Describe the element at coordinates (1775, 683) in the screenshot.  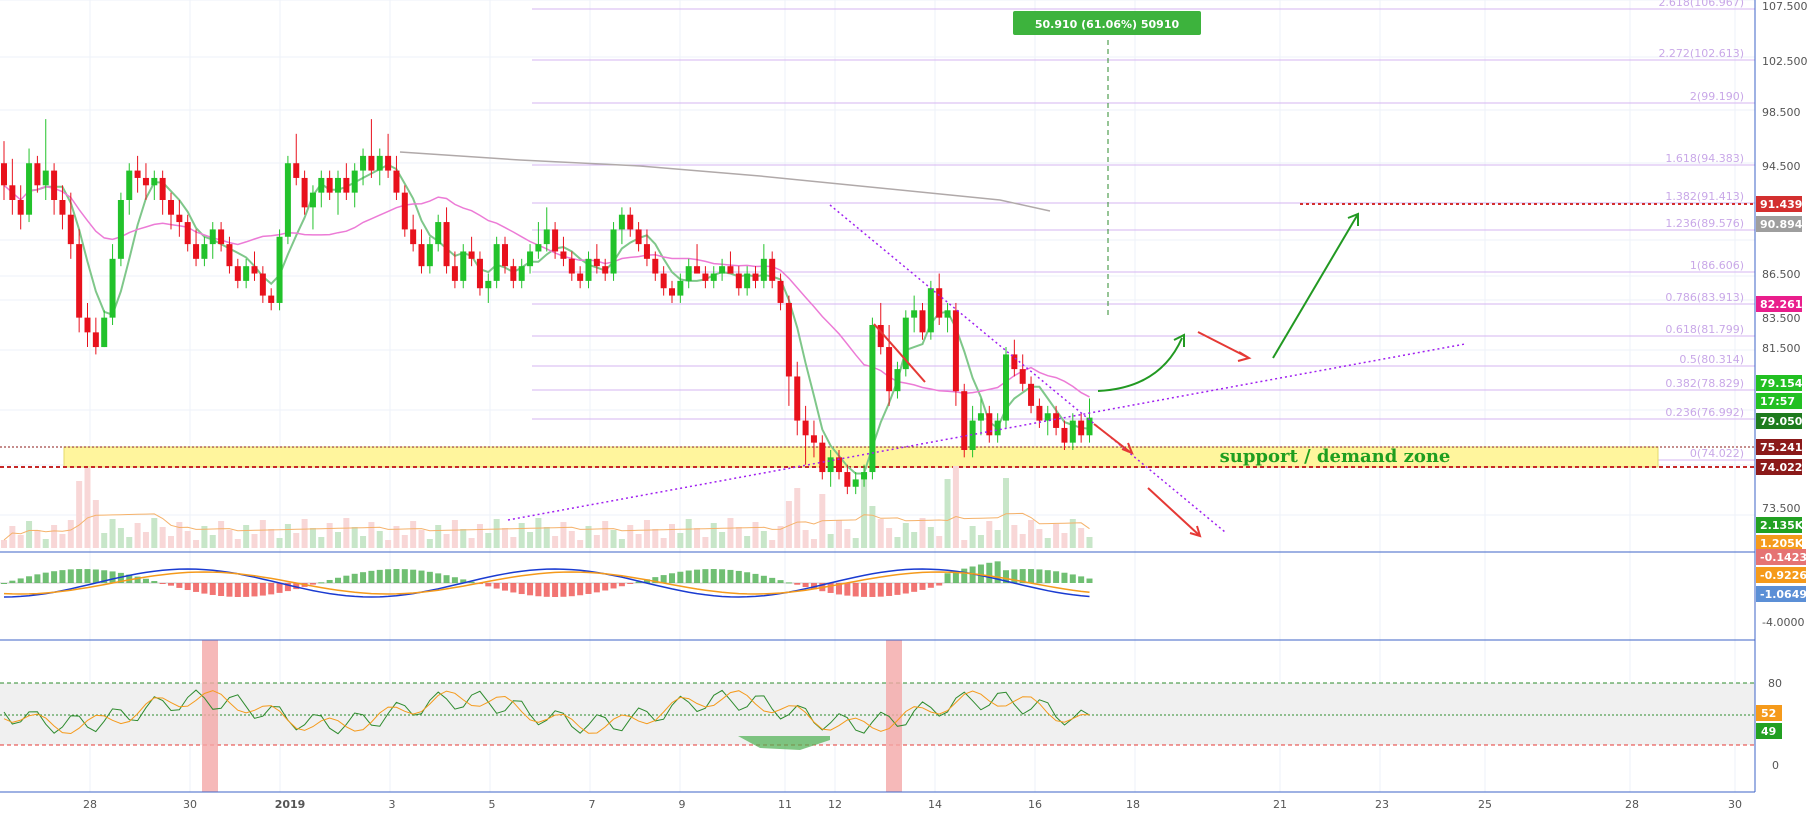
I see `stoch-tick-label: 80` at that location.